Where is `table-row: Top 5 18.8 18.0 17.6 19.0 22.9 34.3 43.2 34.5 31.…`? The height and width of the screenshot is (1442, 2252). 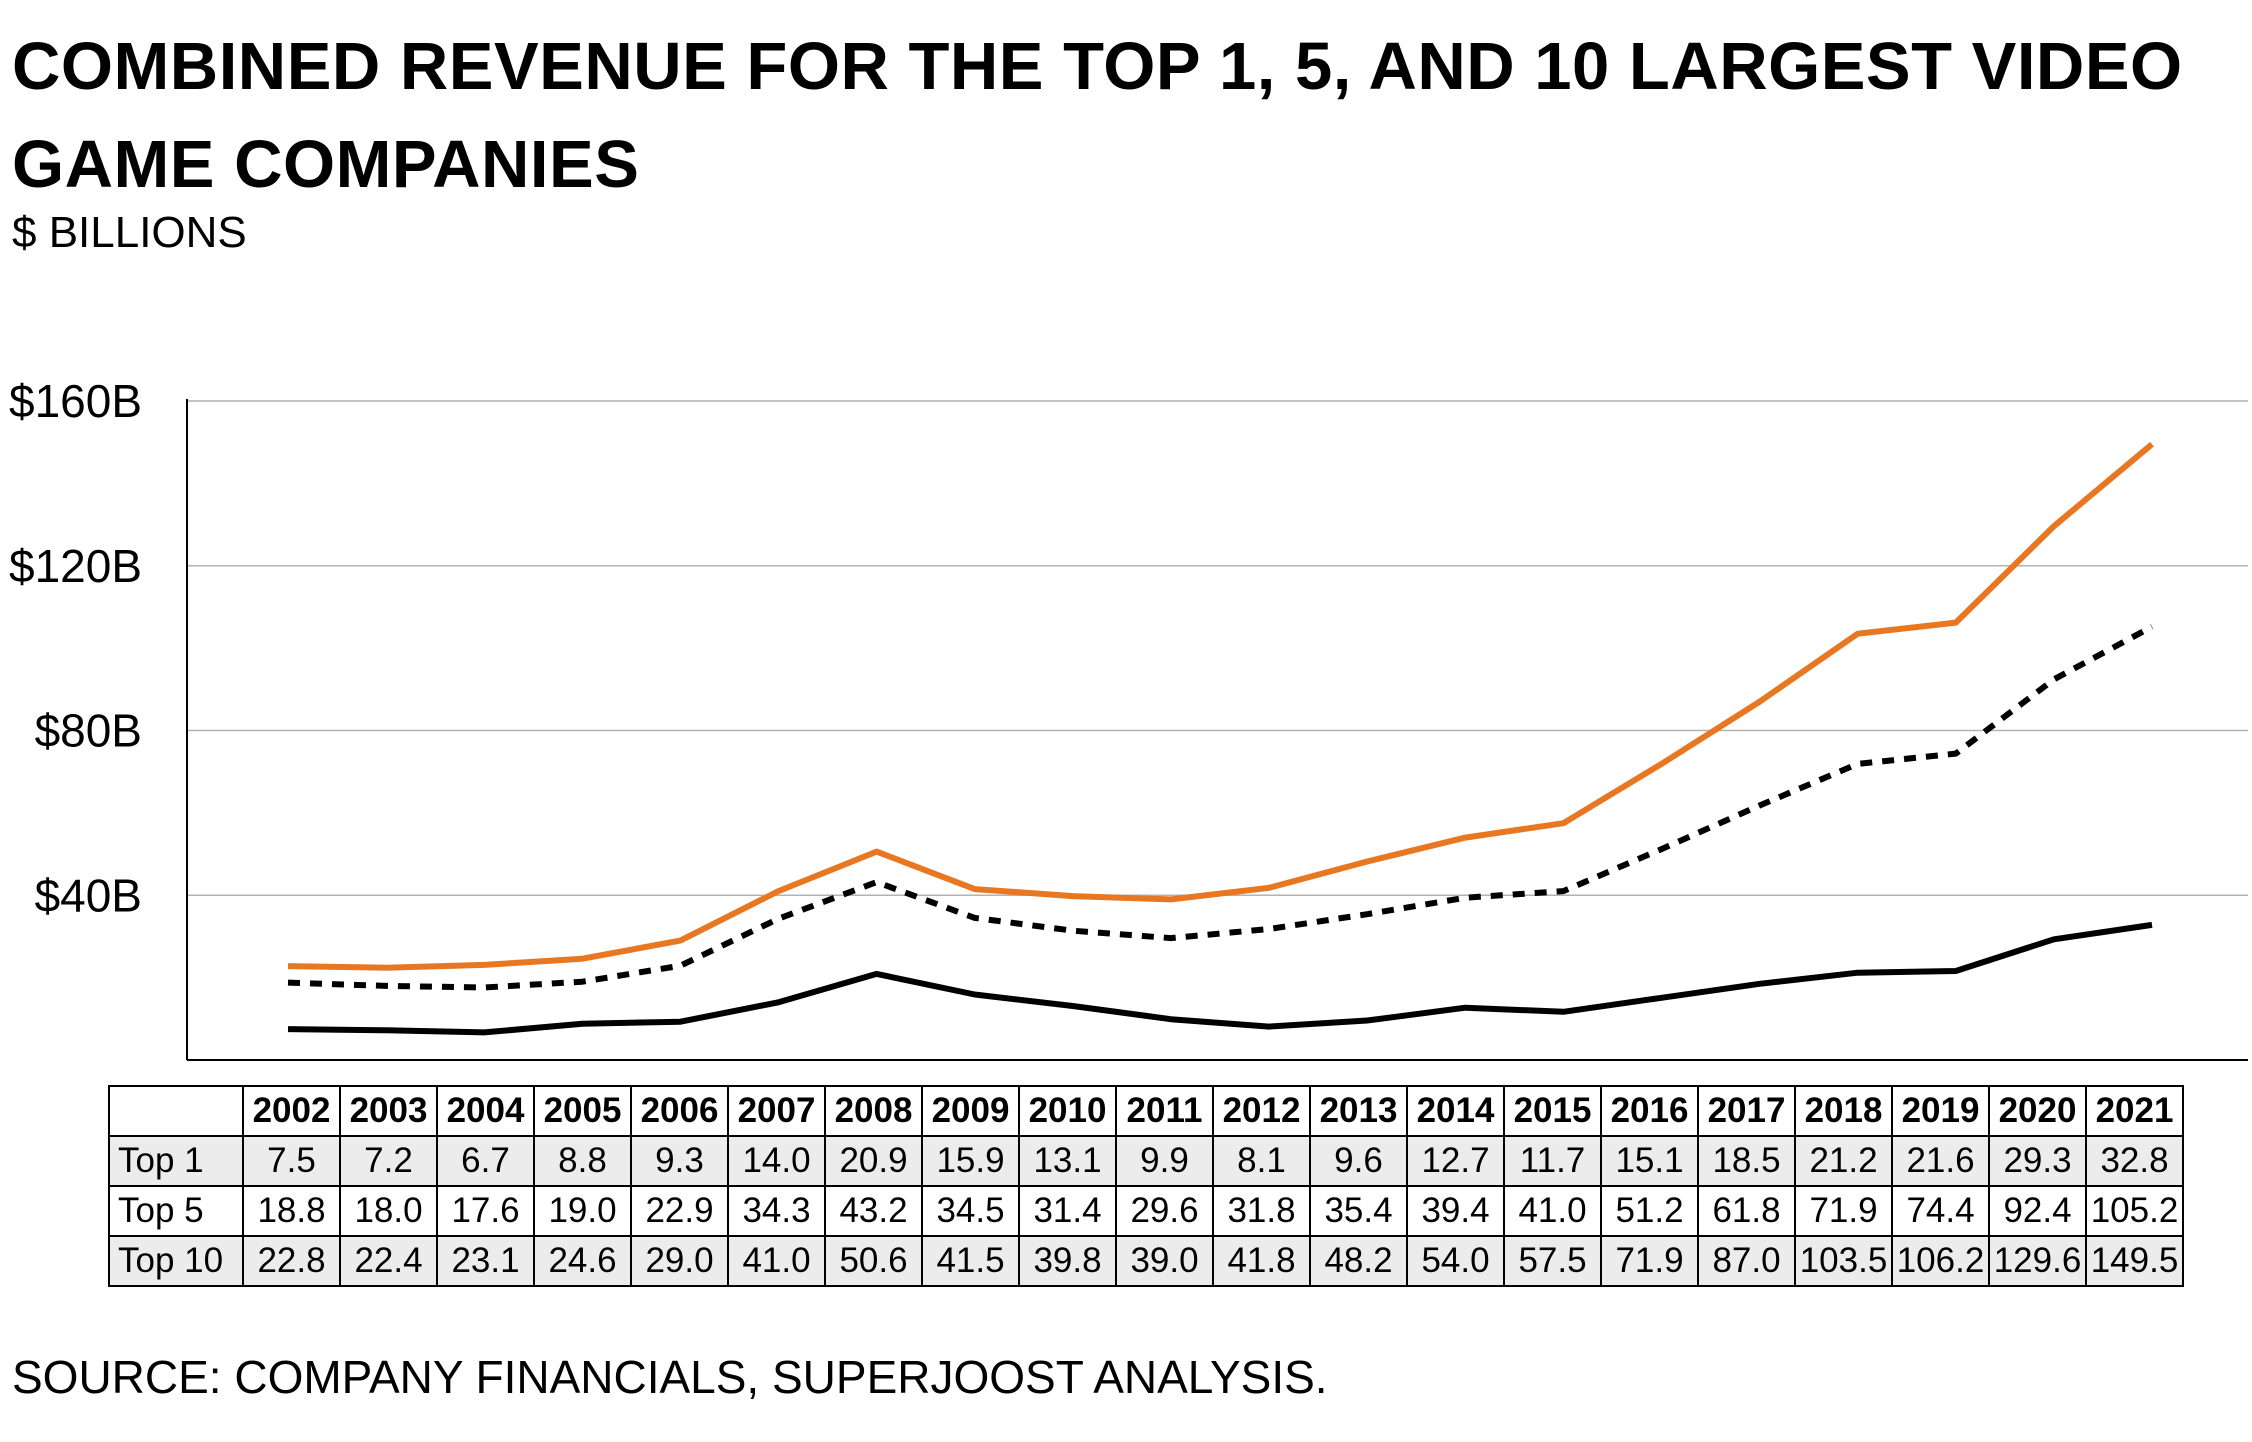 table-row: Top 5 18.8 18.0 17.6 19.0 22.9 34.3 43.2 34.5 31.… is located at coordinates (1146, 1211).